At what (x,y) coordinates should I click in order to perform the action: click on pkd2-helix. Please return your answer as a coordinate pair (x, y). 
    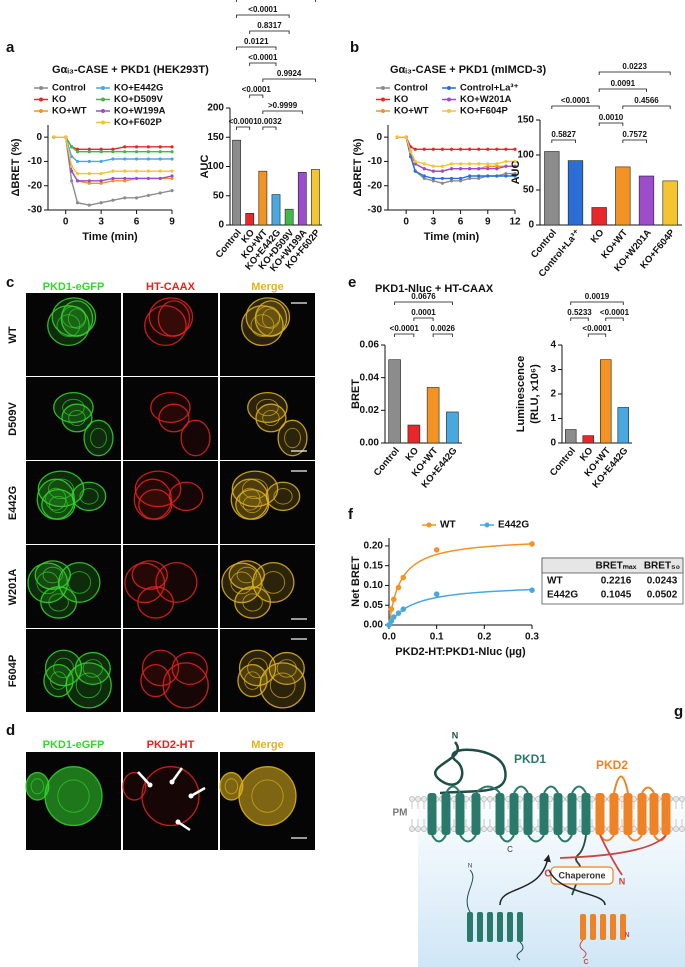
    Looking at the image, I should click on (654, 814).